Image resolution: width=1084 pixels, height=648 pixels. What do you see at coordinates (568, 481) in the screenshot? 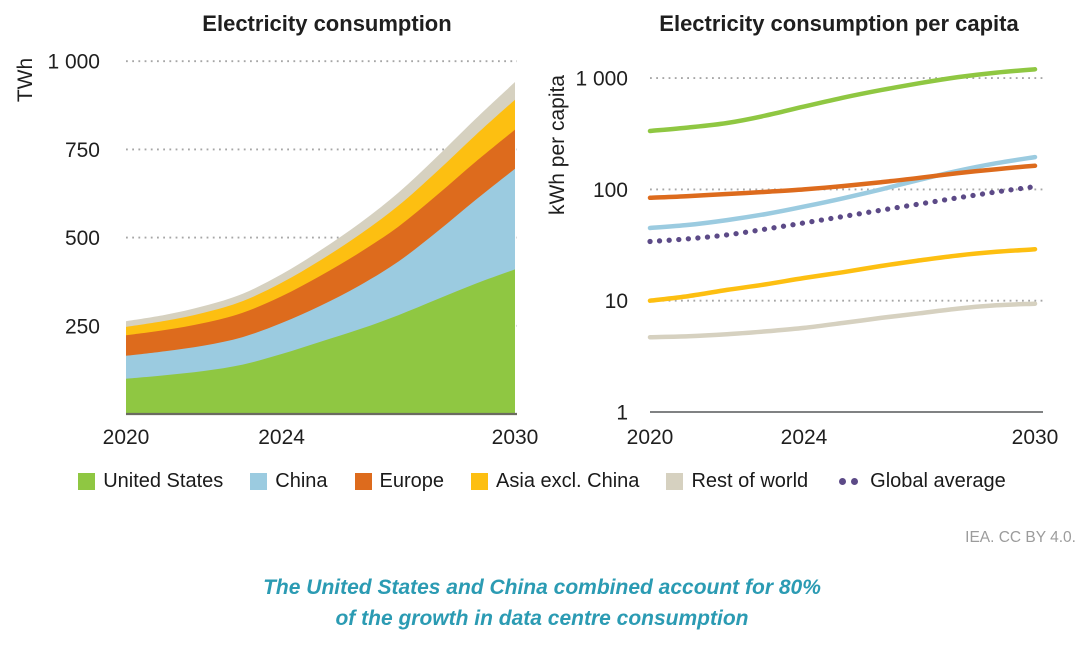
I see `legend-label: Asia excl. China` at bounding box center [568, 481].